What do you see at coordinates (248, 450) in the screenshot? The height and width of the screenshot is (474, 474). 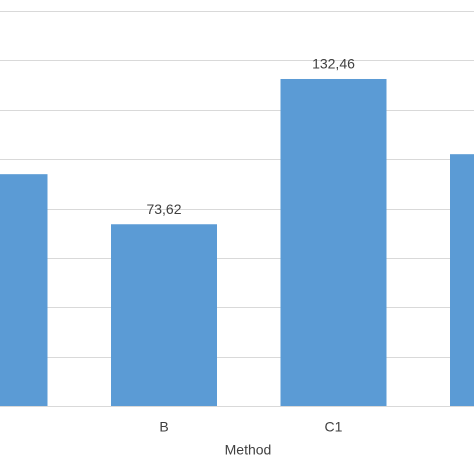 I see `x-axis-title: Method` at bounding box center [248, 450].